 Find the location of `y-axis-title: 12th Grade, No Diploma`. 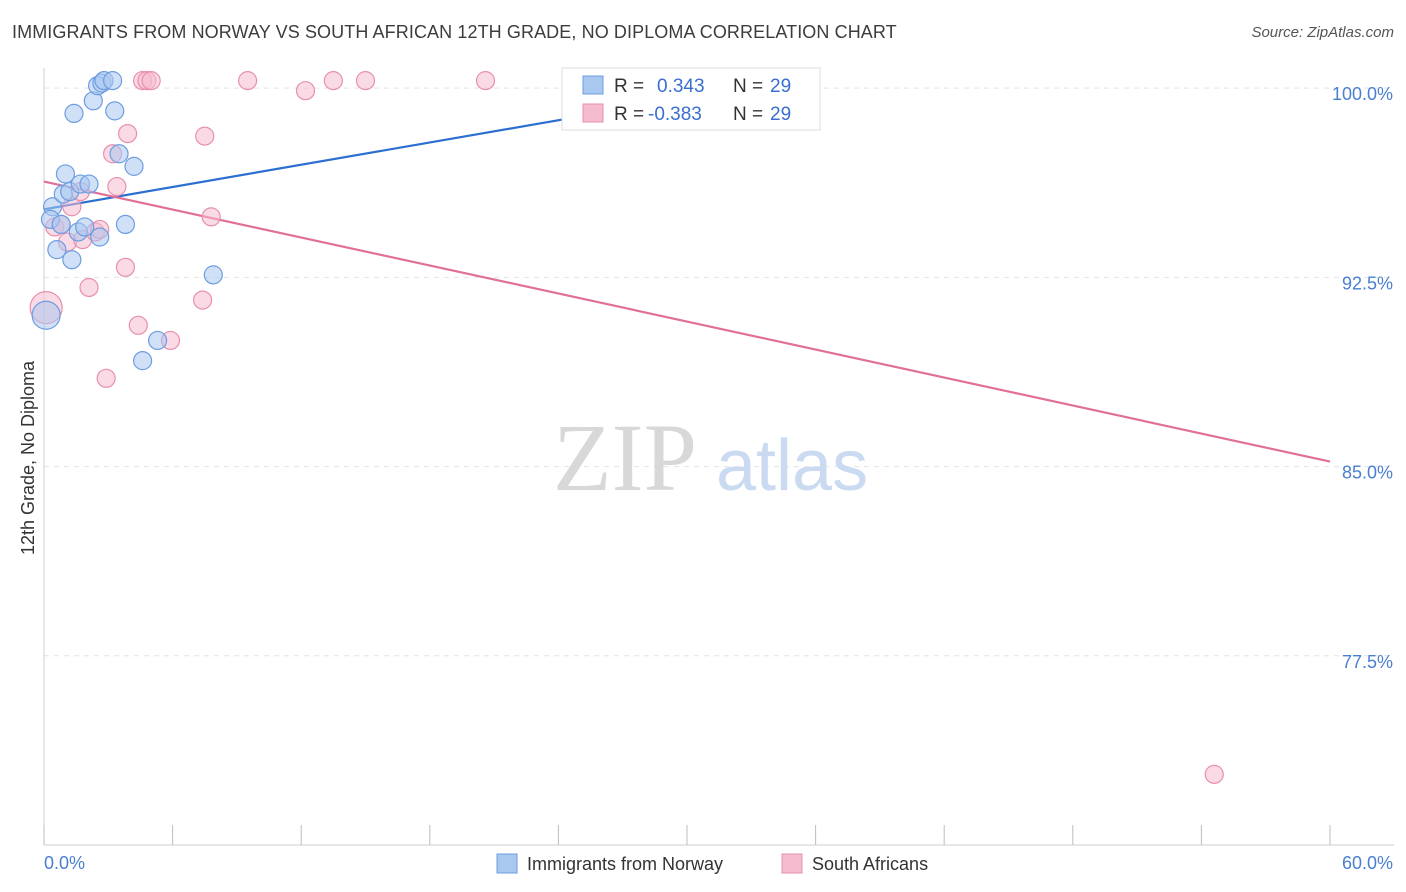

y-axis-title: 12th Grade, No Diploma is located at coordinates (28, 457).